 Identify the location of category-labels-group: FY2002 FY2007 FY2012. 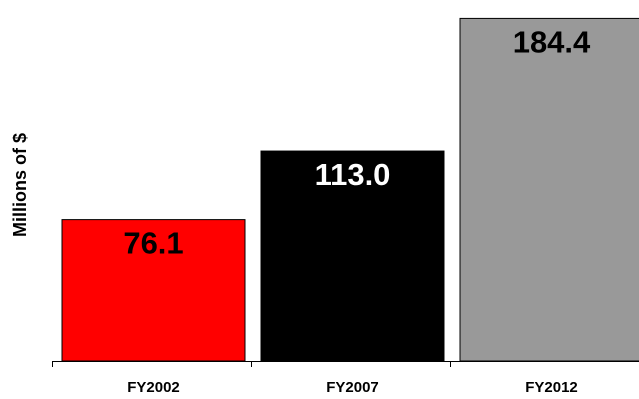
(352, 387).